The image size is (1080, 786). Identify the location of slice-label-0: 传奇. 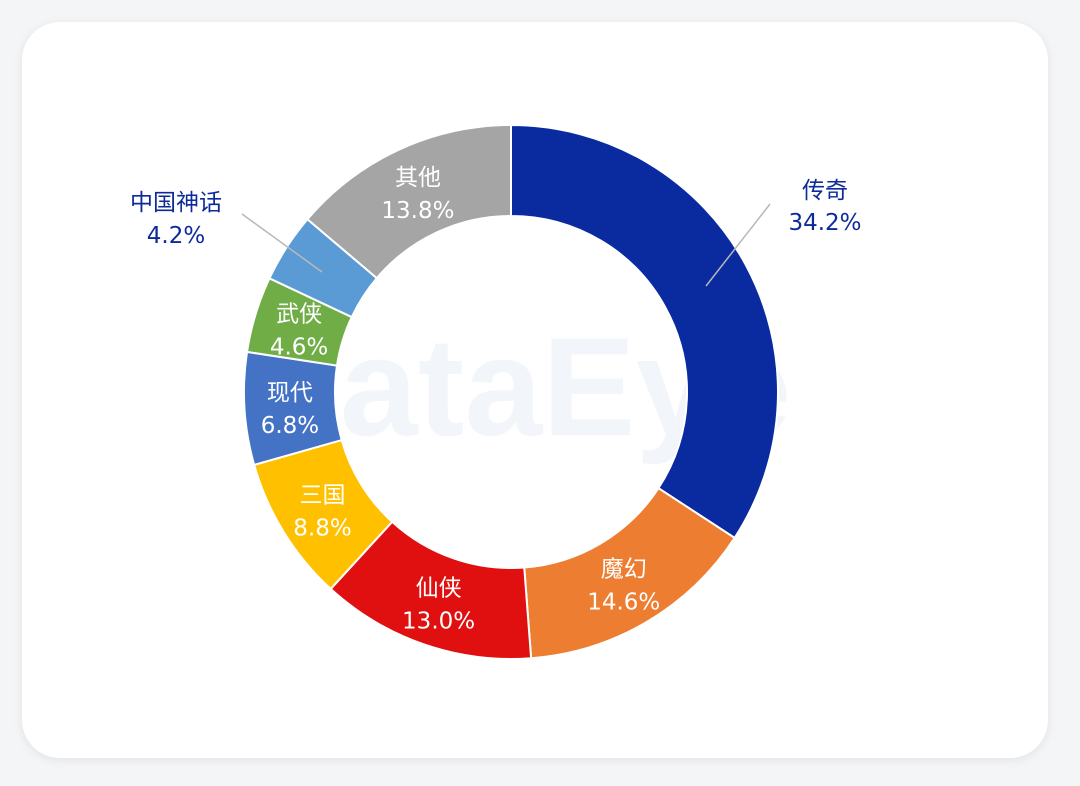
(825, 191).